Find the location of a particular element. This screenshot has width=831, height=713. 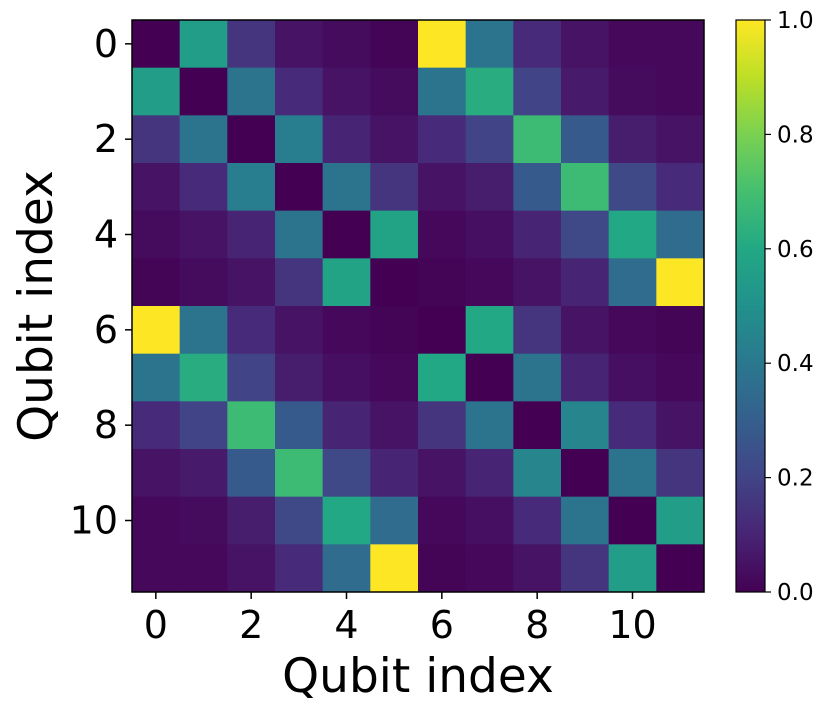

y-tick-label: 6 is located at coordinates (106, 330).